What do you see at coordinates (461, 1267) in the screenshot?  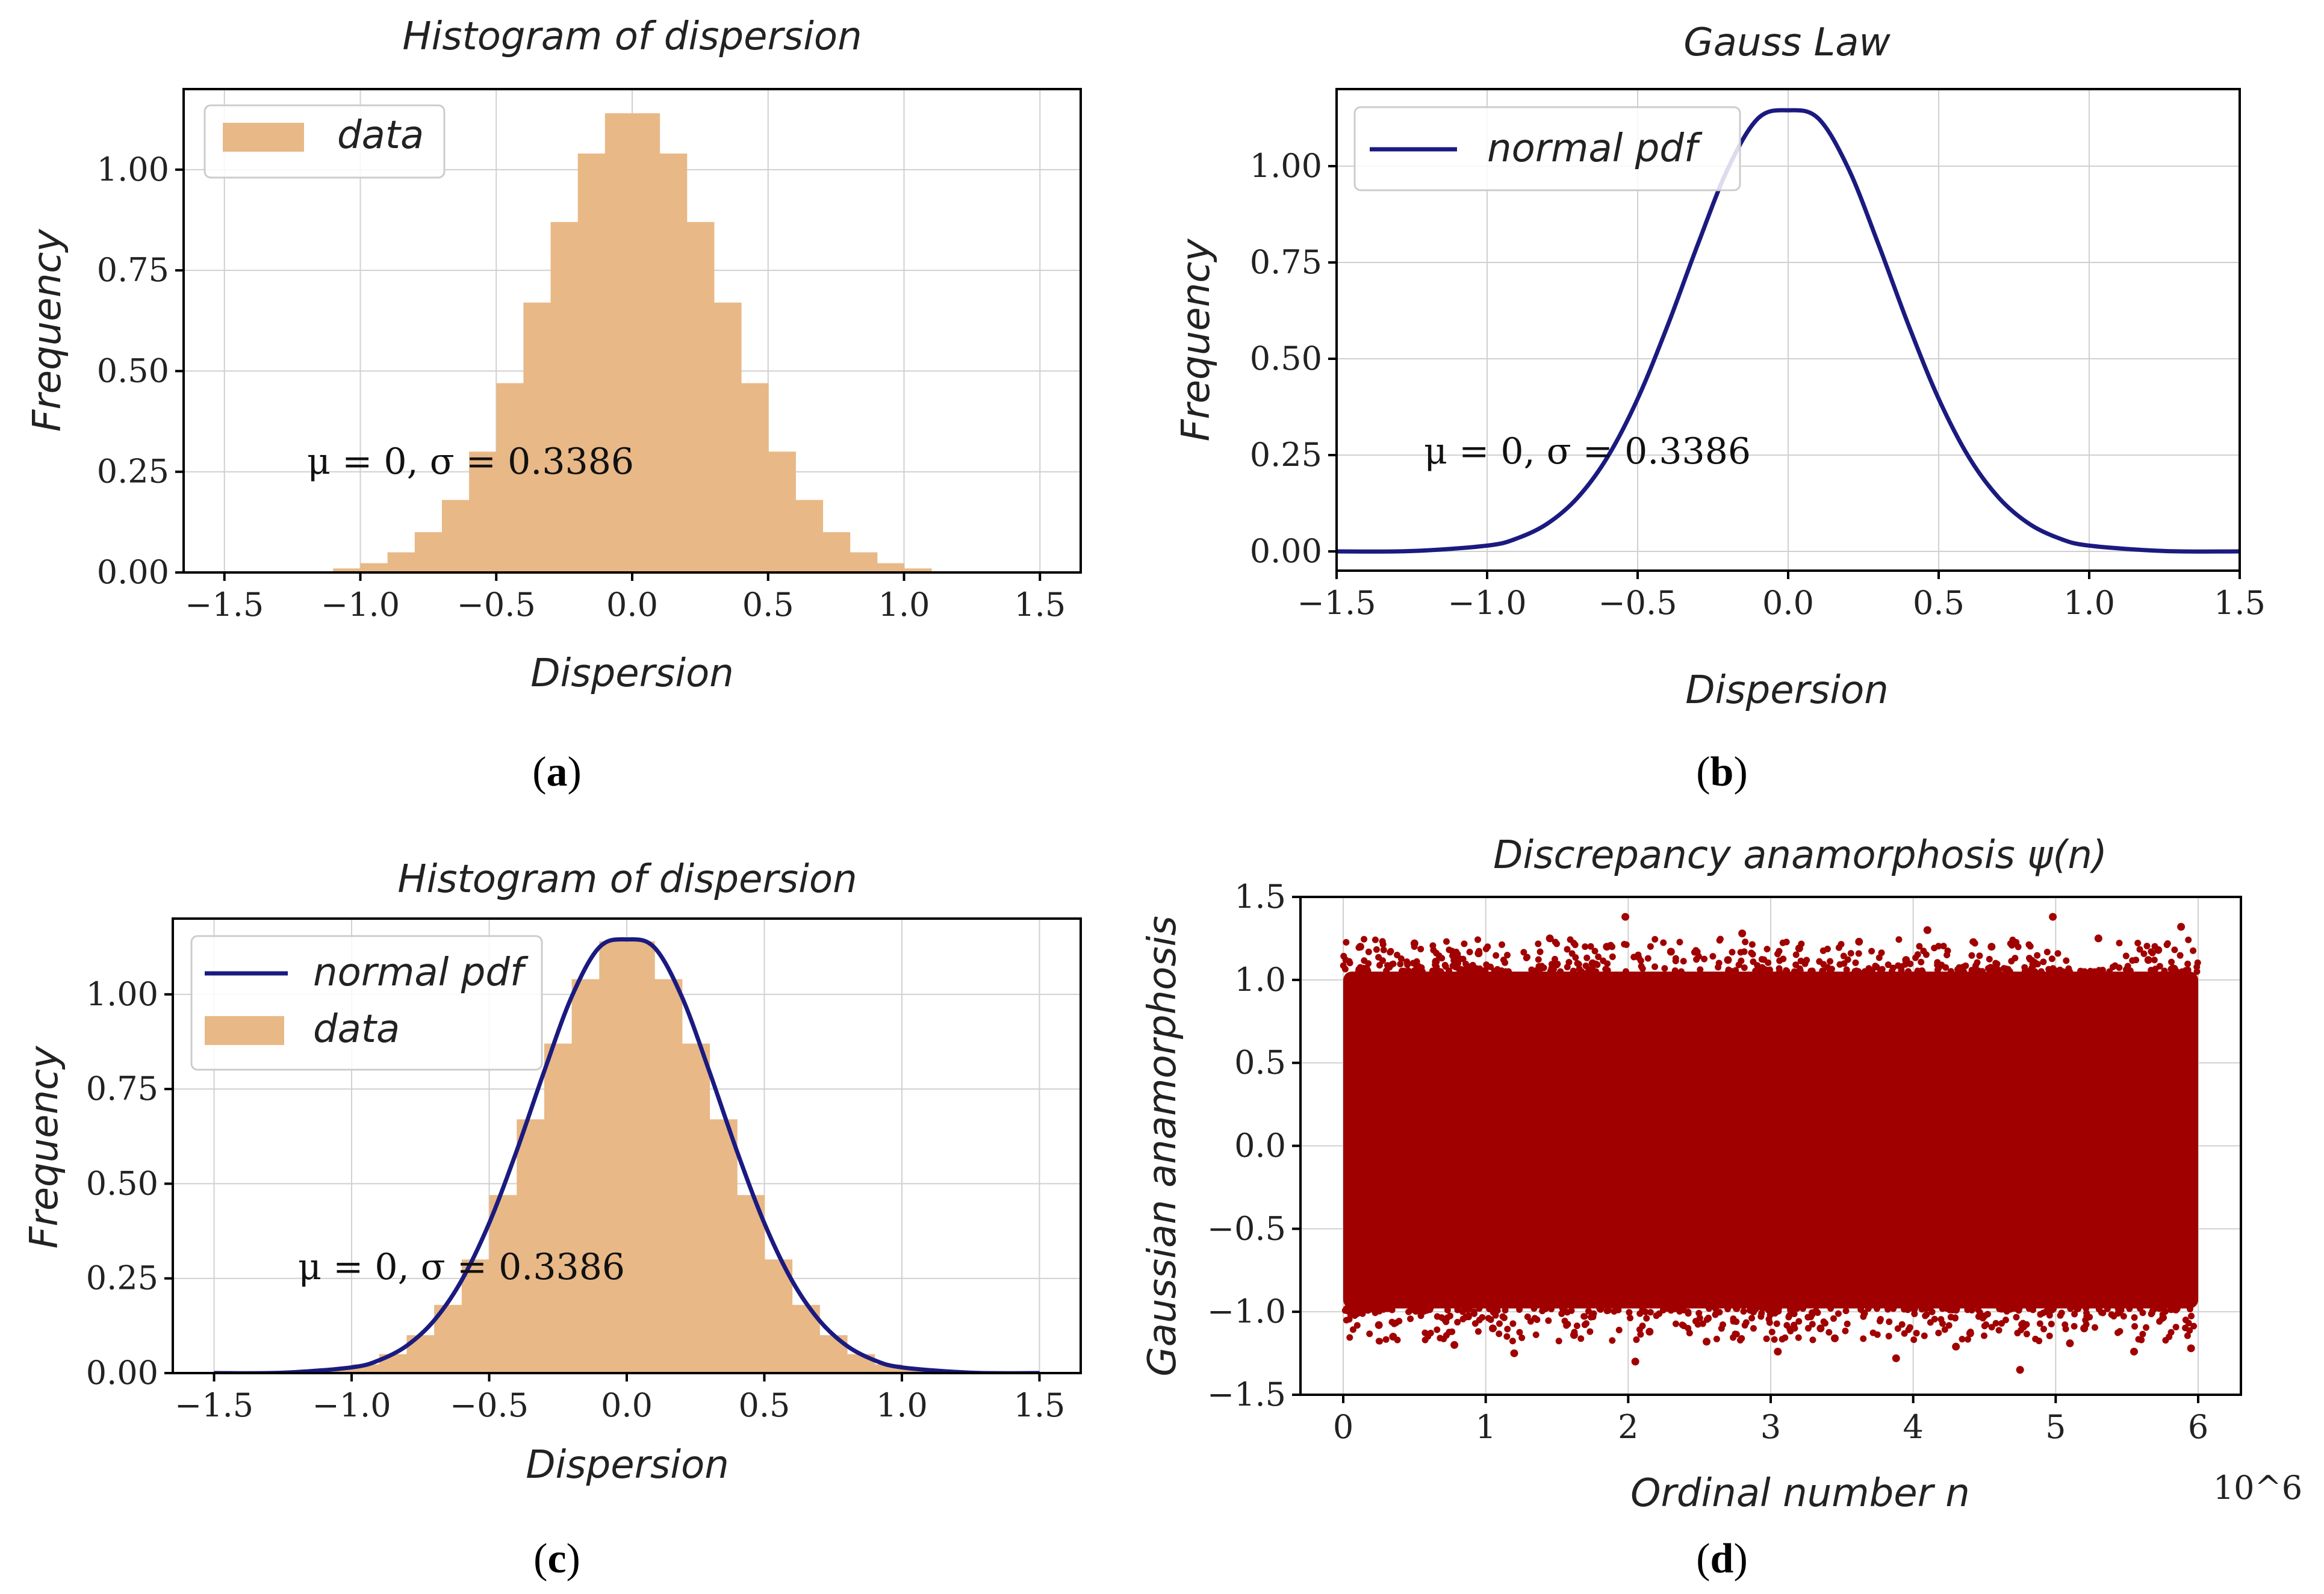 I see `panel-c-annotation: μ = 0, σ = 0.3386` at bounding box center [461, 1267].